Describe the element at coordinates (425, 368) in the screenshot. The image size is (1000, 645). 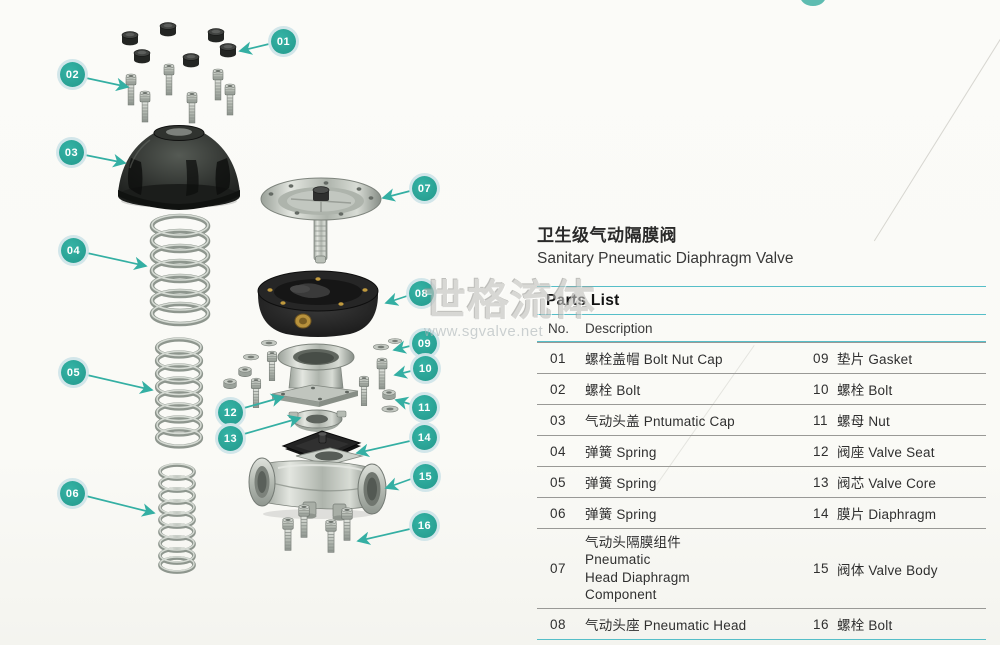
I see `callout-10: 10` at that location.